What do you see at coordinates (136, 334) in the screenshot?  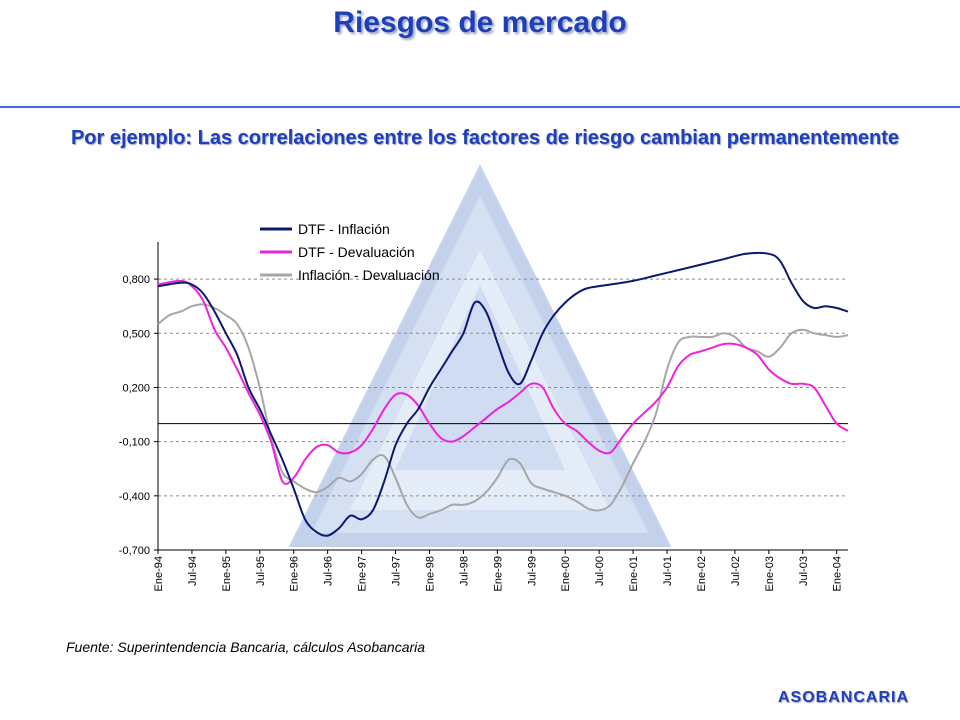 I see `y-tick-label: 0,500` at bounding box center [136, 334].